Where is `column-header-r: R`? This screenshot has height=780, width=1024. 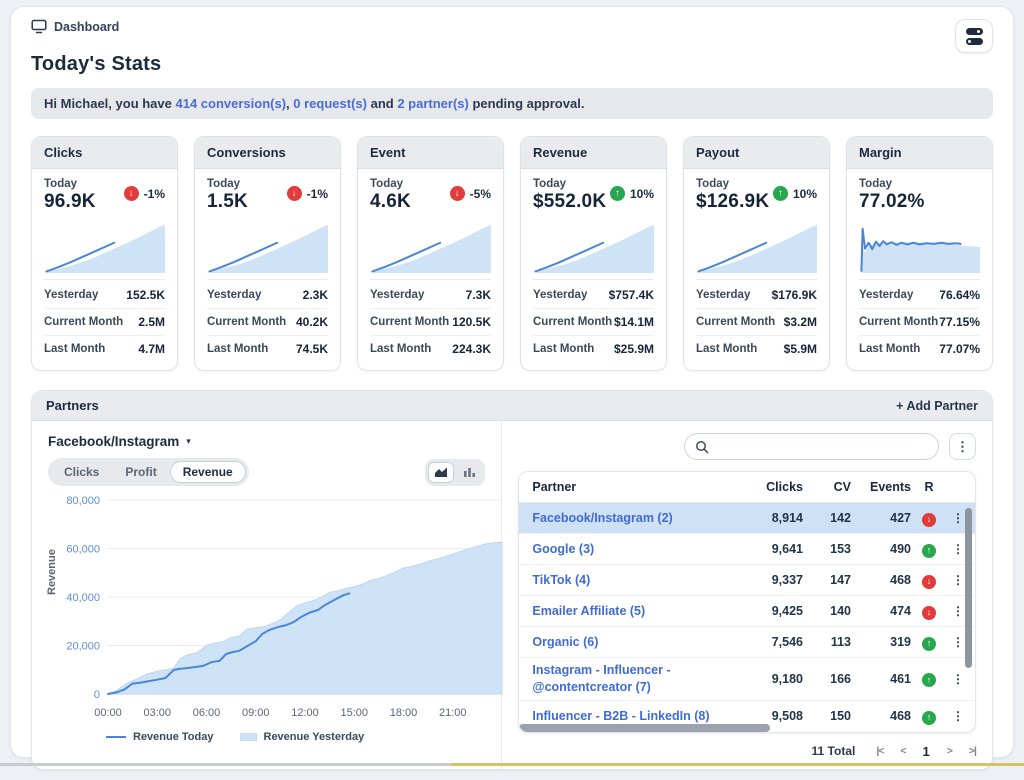
column-header-r: R is located at coordinates (929, 487).